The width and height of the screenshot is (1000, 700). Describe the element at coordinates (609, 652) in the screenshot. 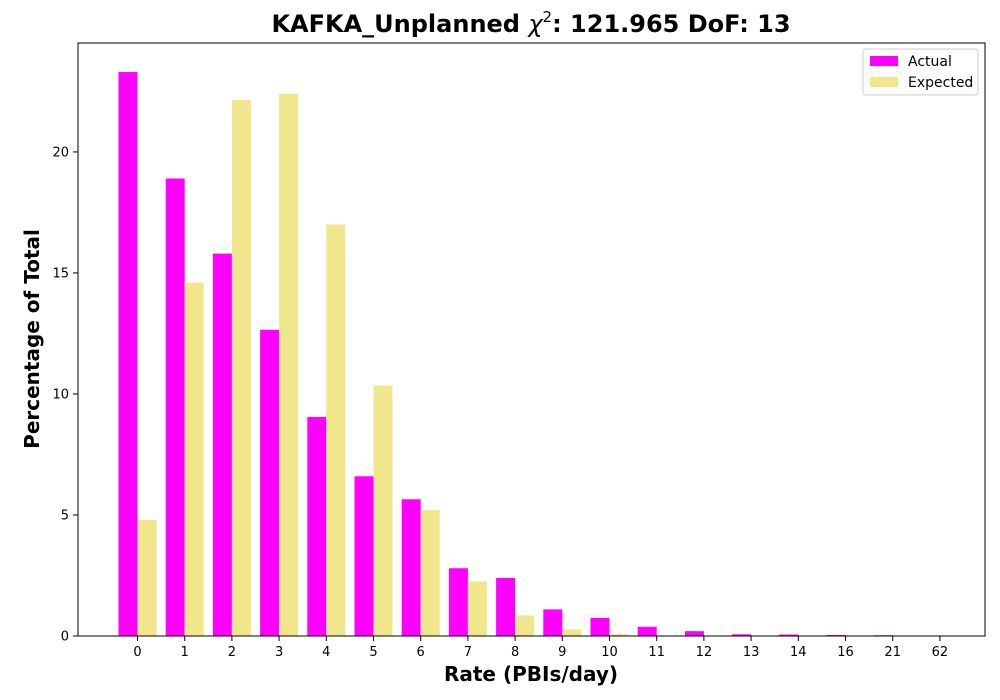

I see `x-tick-label-10: 10` at that location.